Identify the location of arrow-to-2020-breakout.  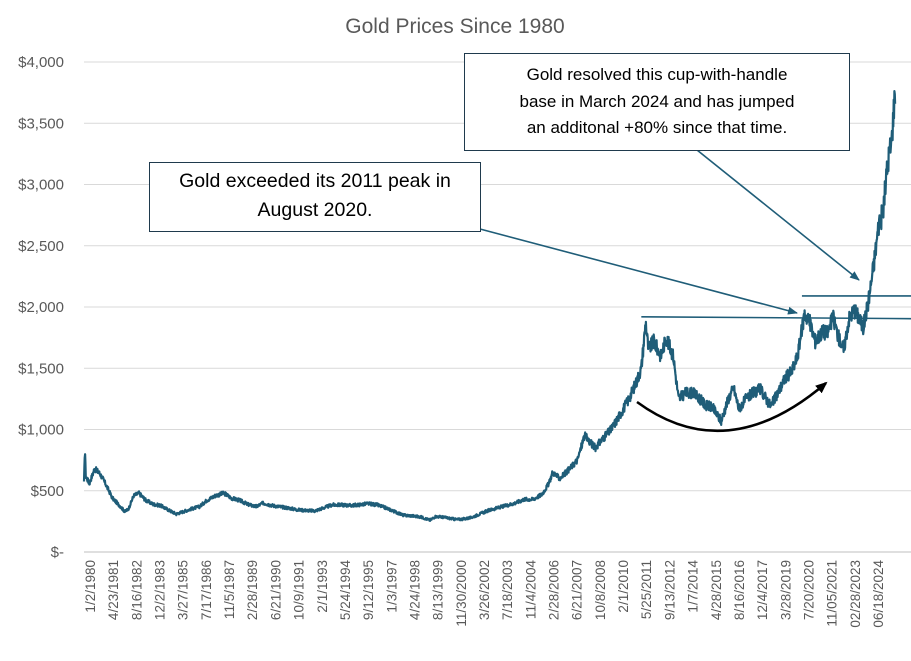
(638, 271).